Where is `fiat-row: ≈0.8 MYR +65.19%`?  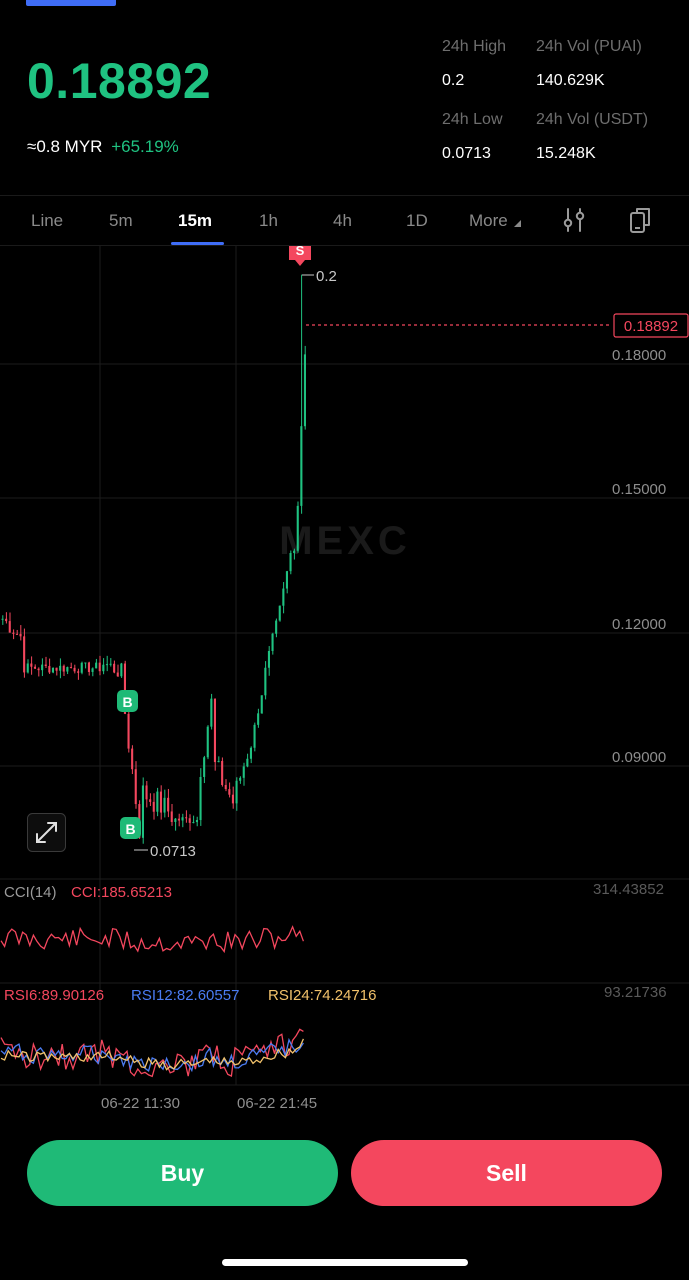 fiat-row: ≈0.8 MYR +65.19% is located at coordinates (103, 147).